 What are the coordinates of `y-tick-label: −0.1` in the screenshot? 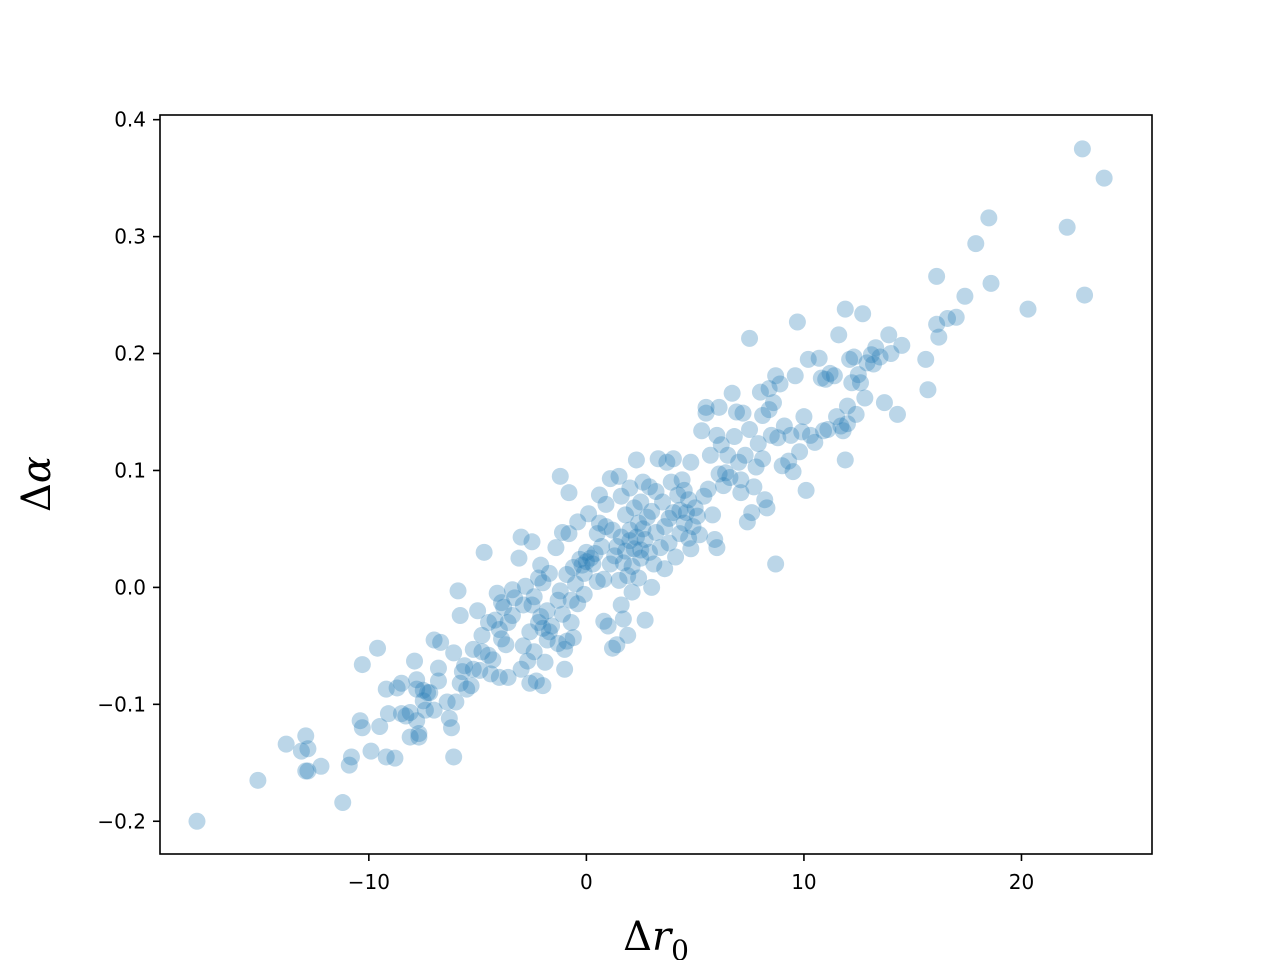 It's located at (121, 704).